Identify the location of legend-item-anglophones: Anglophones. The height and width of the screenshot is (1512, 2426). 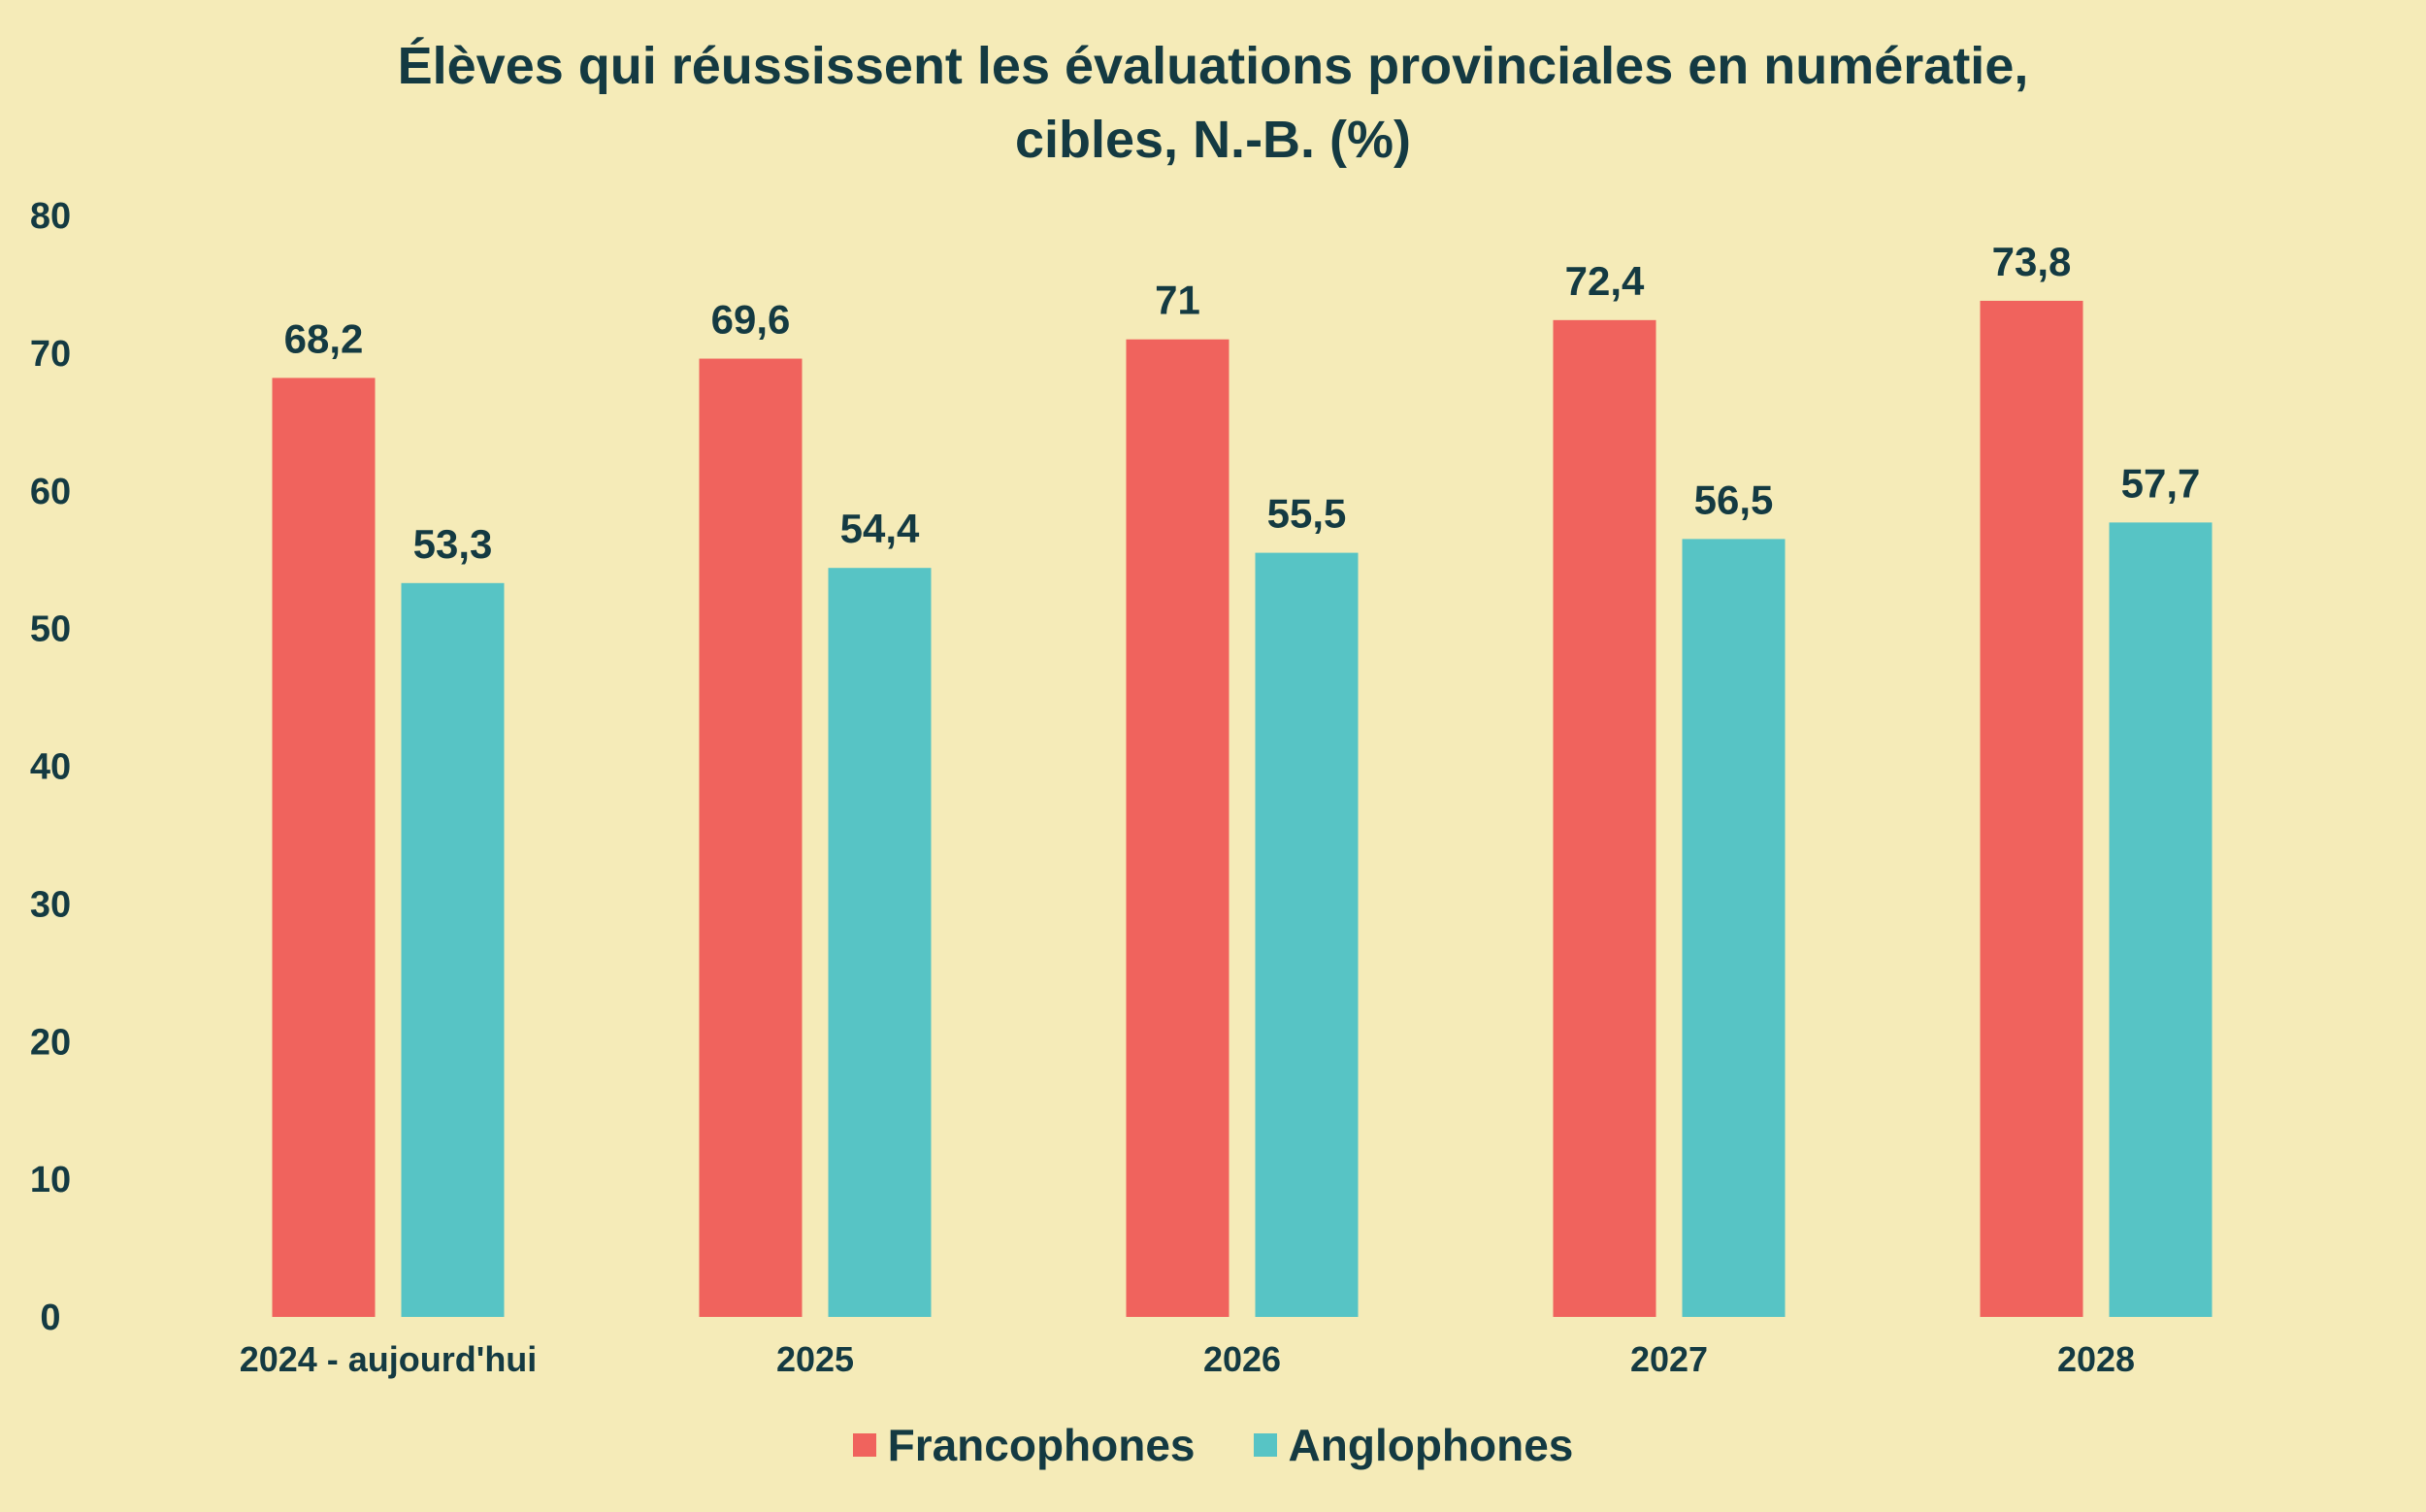
(1413, 1445).